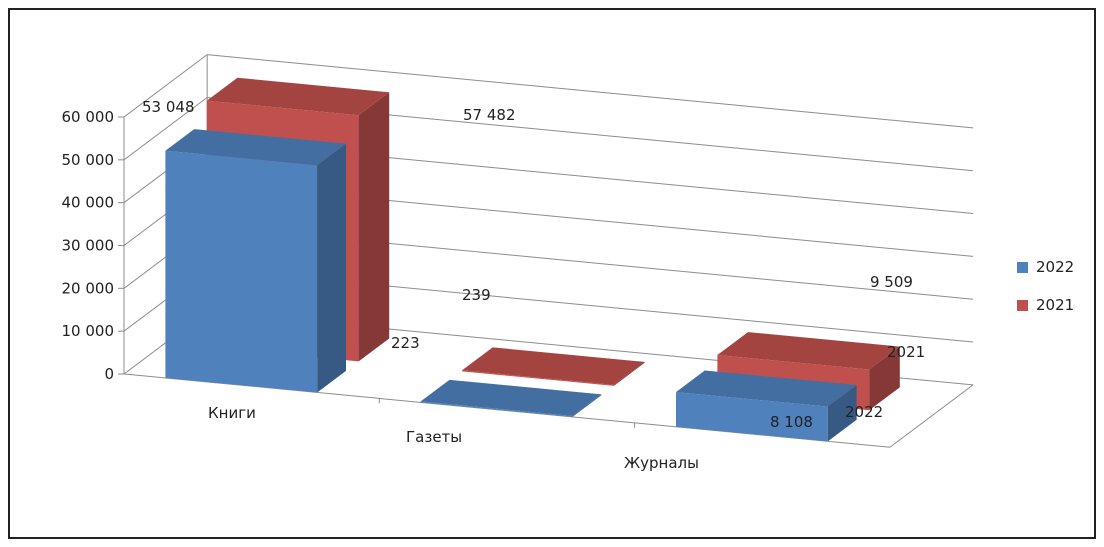 The width and height of the screenshot is (1104, 547). What do you see at coordinates (931, 416) in the screenshot?
I see `depth-axis-line` at bounding box center [931, 416].